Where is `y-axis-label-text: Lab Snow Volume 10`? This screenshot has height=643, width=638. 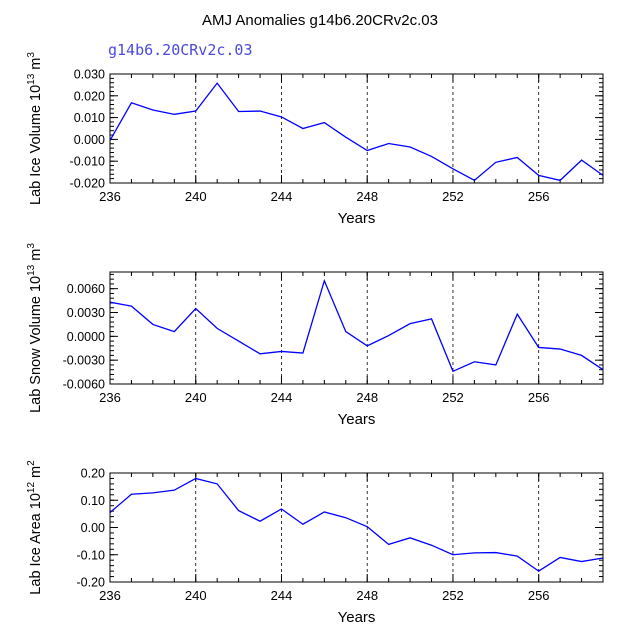 y-axis-label-text: Lab Snow Volume 10 is located at coordinates (36, 344).